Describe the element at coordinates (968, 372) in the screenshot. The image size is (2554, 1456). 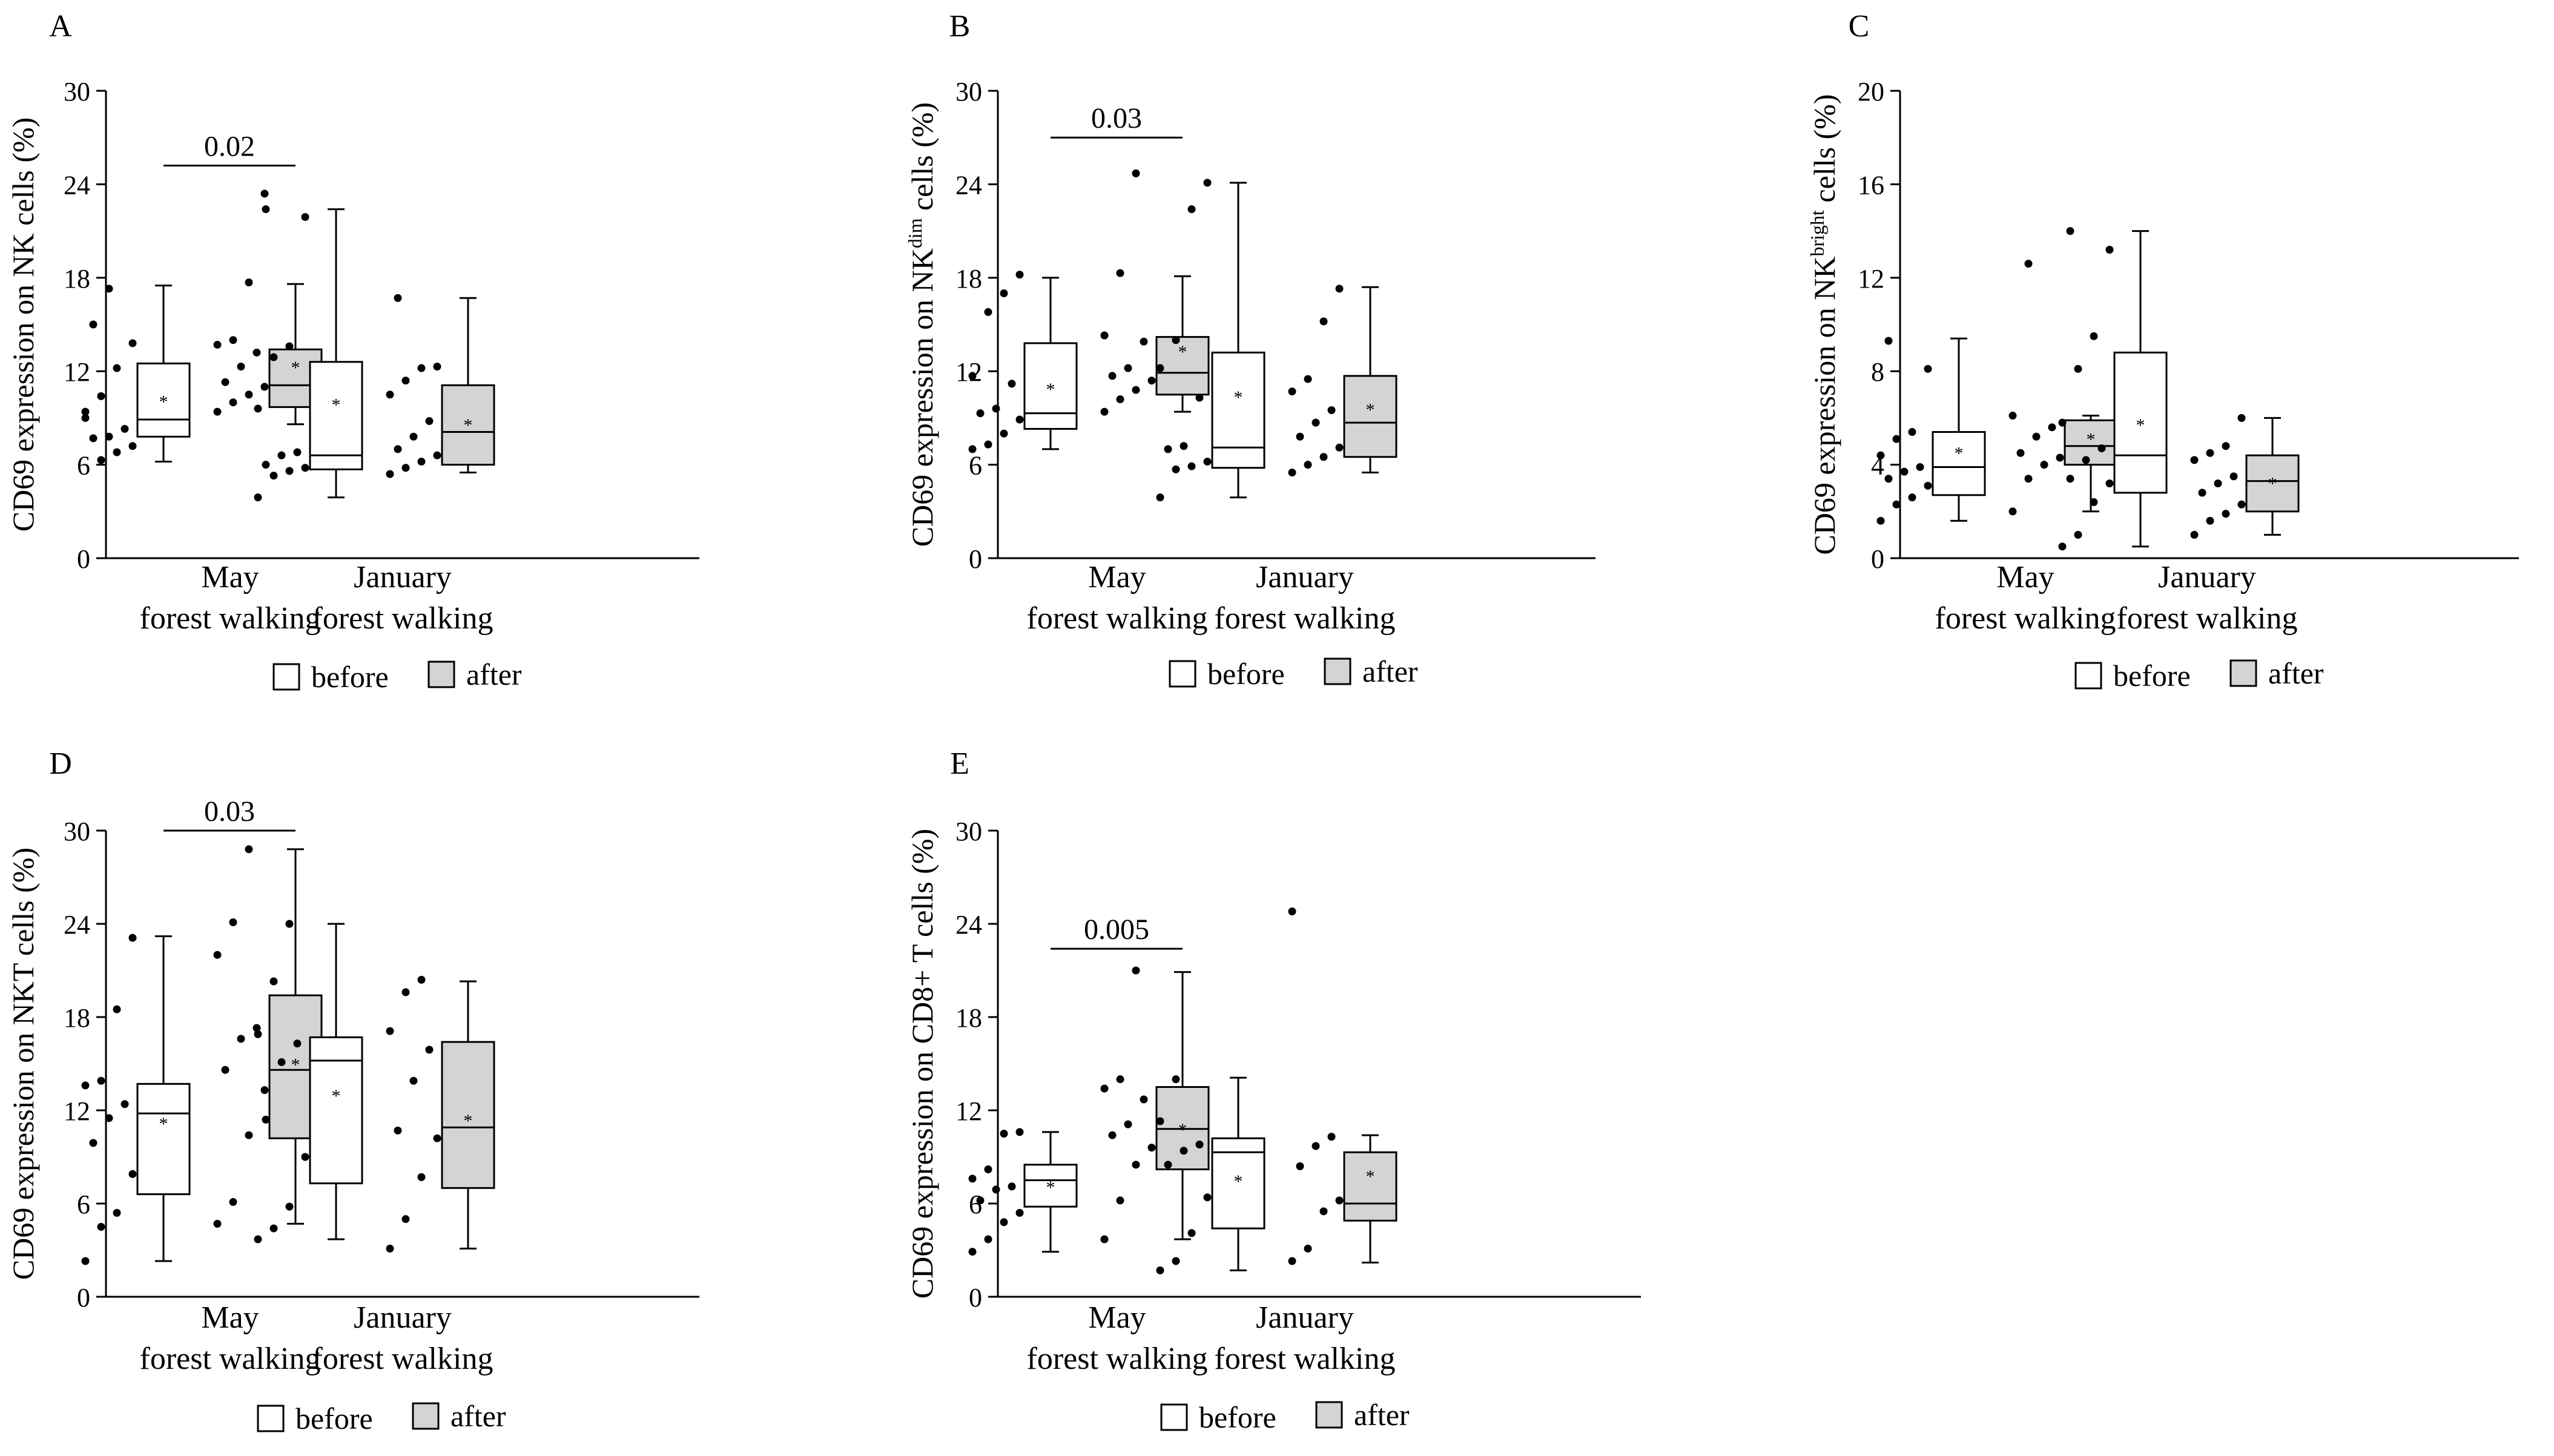
I see `y-tick-label: 12` at that location.